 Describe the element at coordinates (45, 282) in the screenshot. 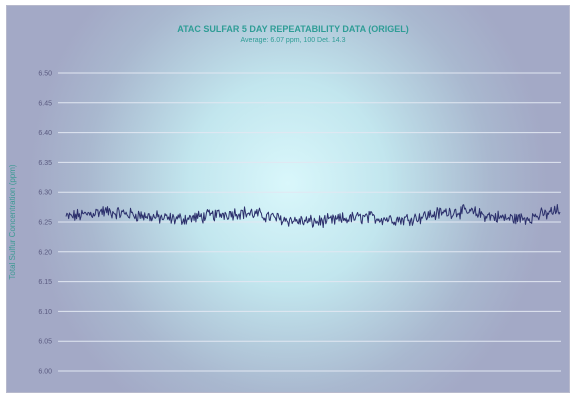

I see `y-tick-label: 6.15` at that location.